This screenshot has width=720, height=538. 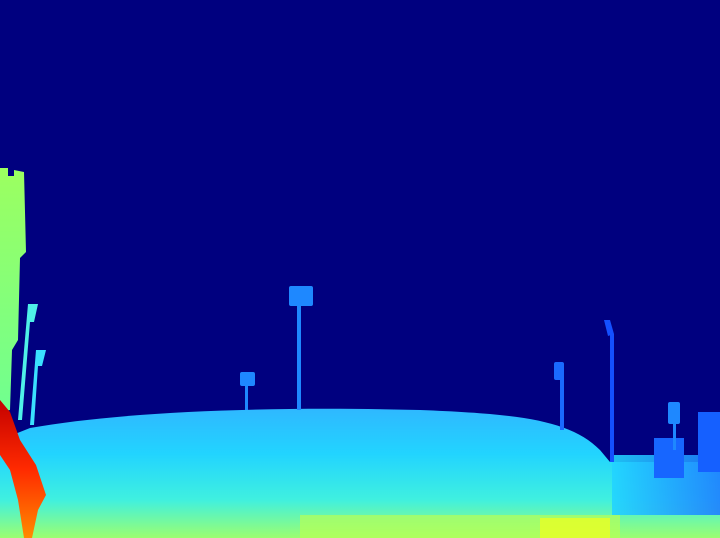 What do you see at coordinates (246, 398) in the screenshot?
I see `small-lamp-pole` at bounding box center [246, 398].